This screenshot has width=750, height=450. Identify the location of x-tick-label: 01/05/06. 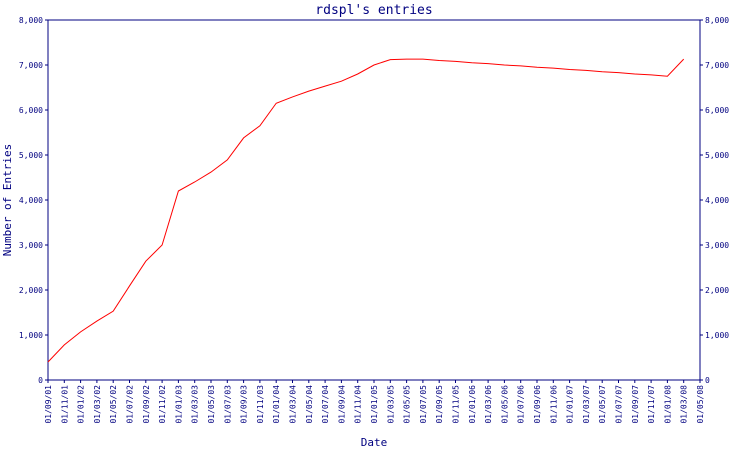
(504, 404).